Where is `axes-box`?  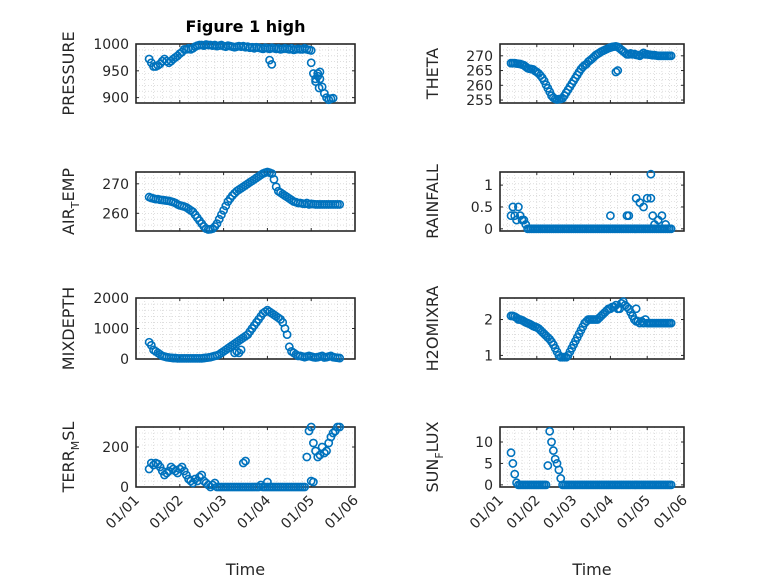 axes-box is located at coordinates (592, 73).